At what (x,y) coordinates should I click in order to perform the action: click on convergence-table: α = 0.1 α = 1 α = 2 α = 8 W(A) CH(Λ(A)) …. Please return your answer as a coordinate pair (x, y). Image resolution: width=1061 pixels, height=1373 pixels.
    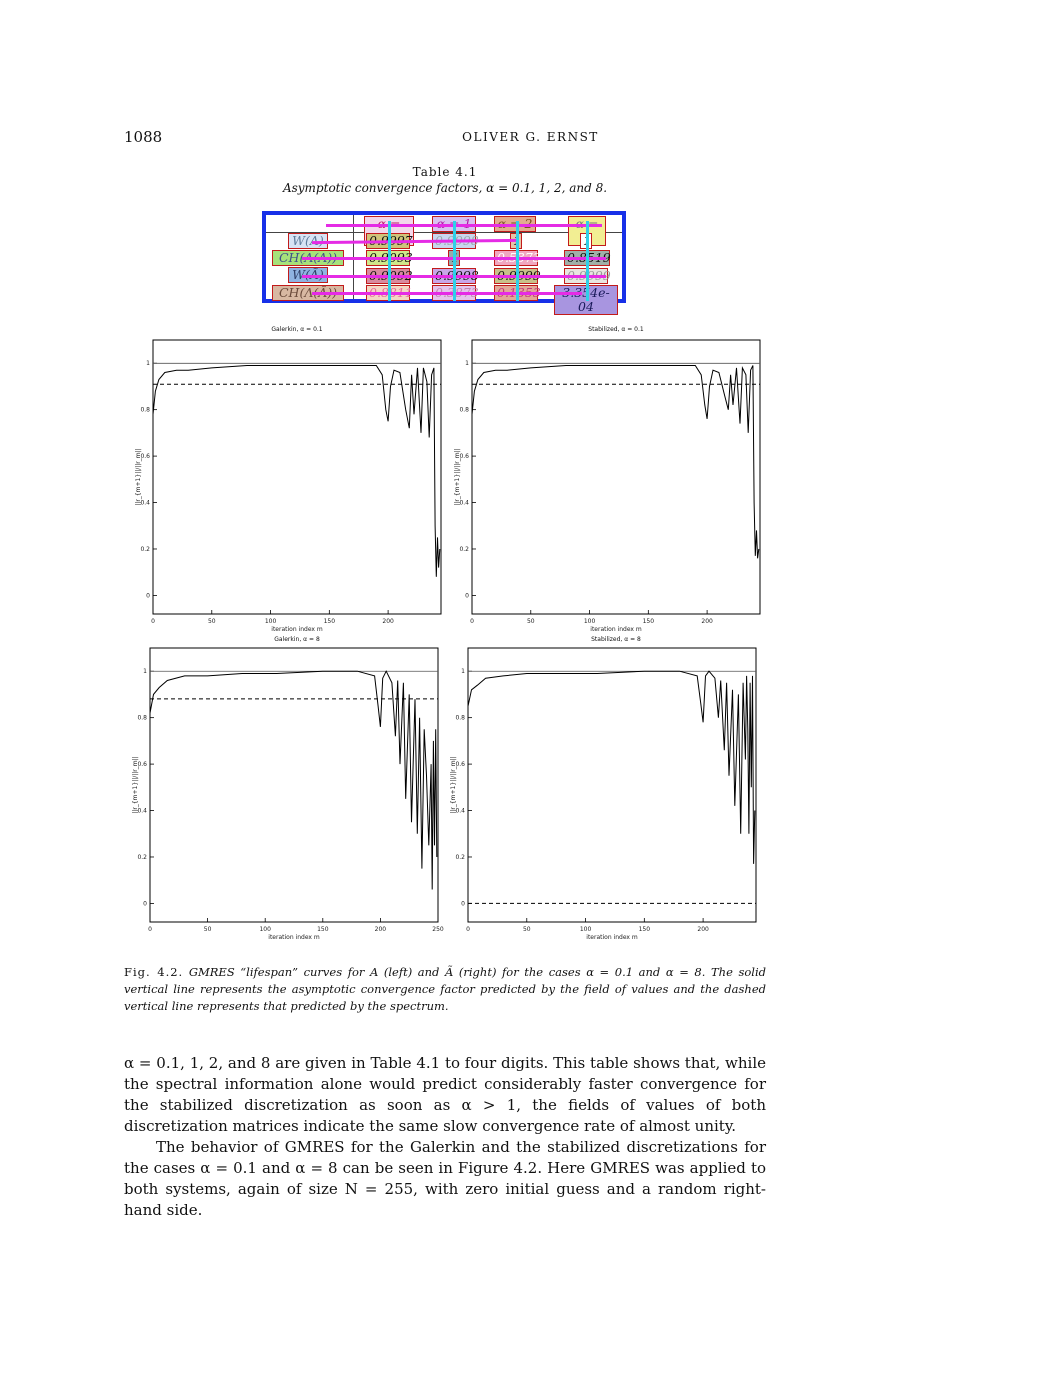
    Looking at the image, I should click on (444, 263).